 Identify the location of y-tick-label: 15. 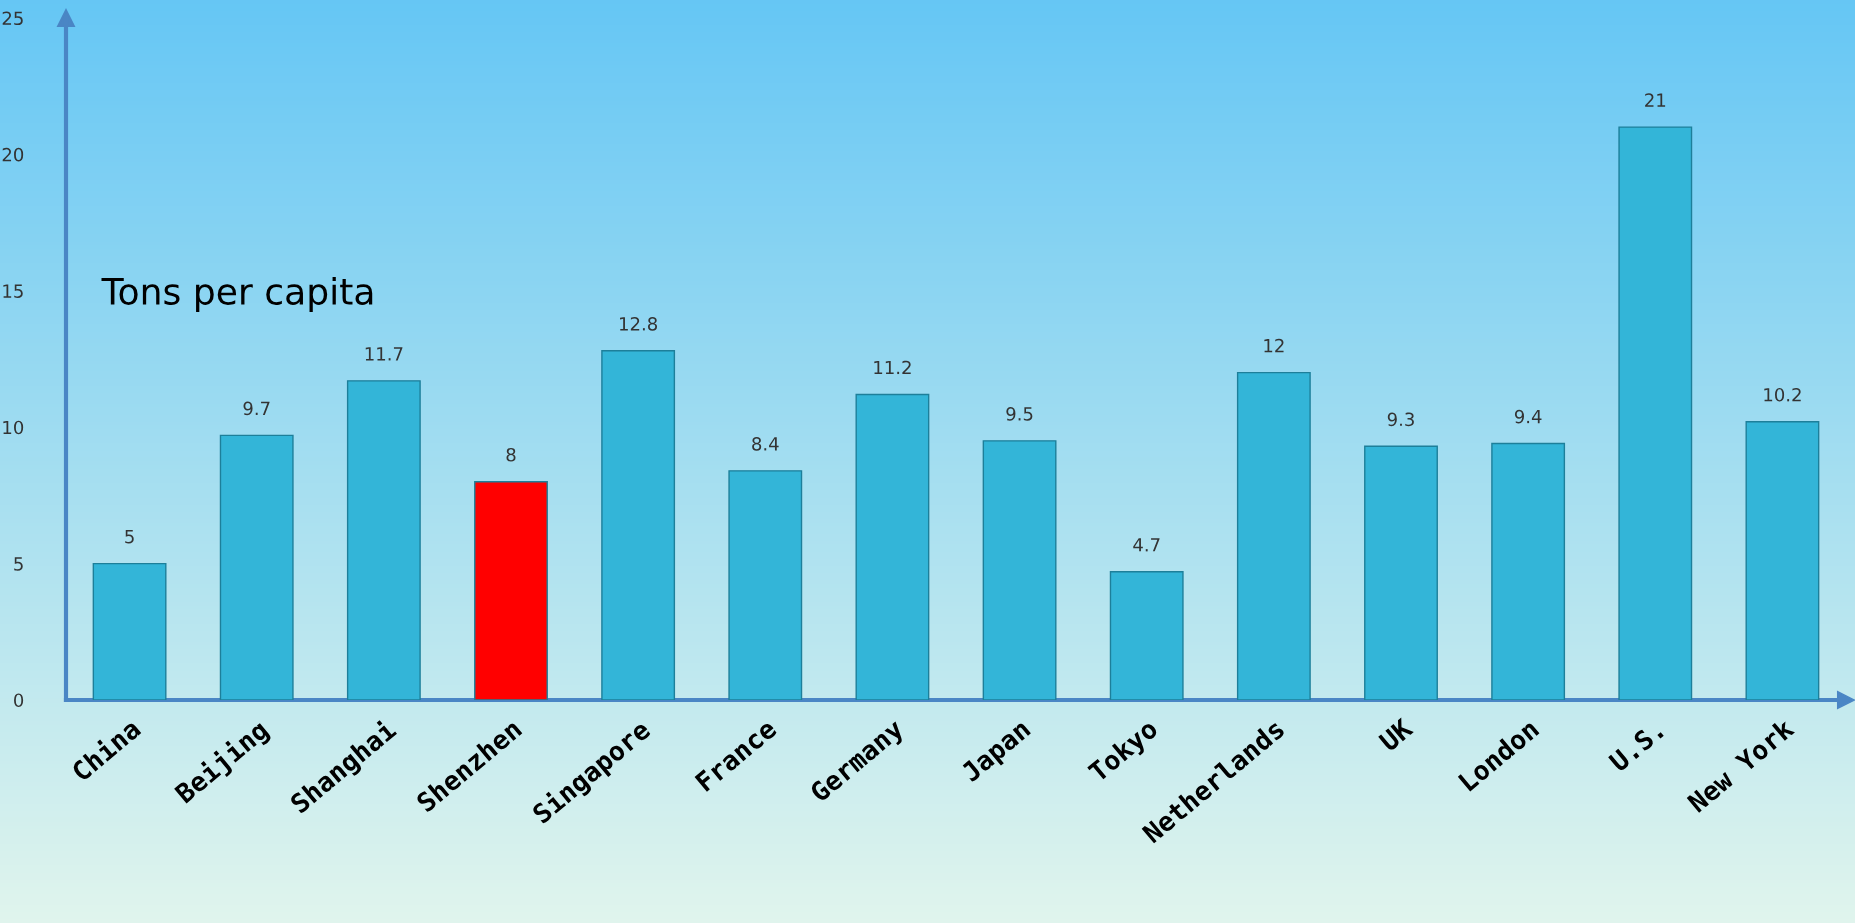
(13, 291).